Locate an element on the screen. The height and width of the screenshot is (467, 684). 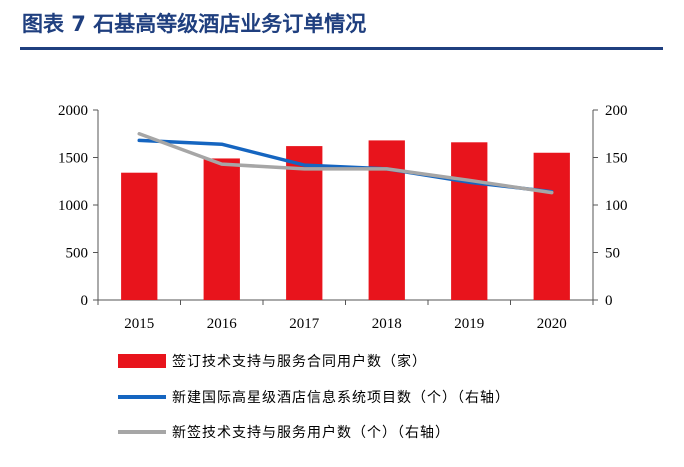
x-tick-label: 2016 is located at coordinates (222, 324).